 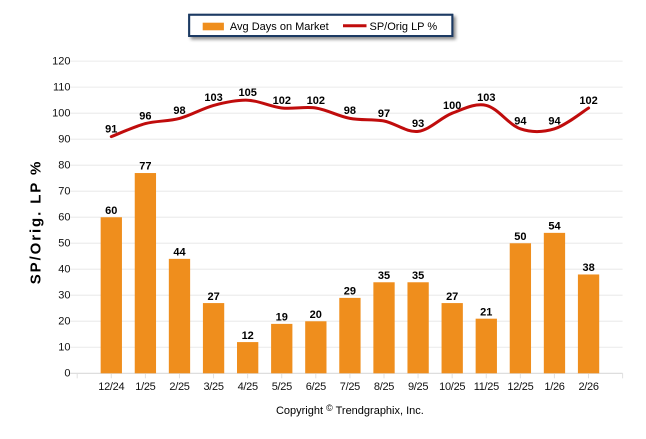 I want to click on svg-text: 29, so click(x=350, y=292).